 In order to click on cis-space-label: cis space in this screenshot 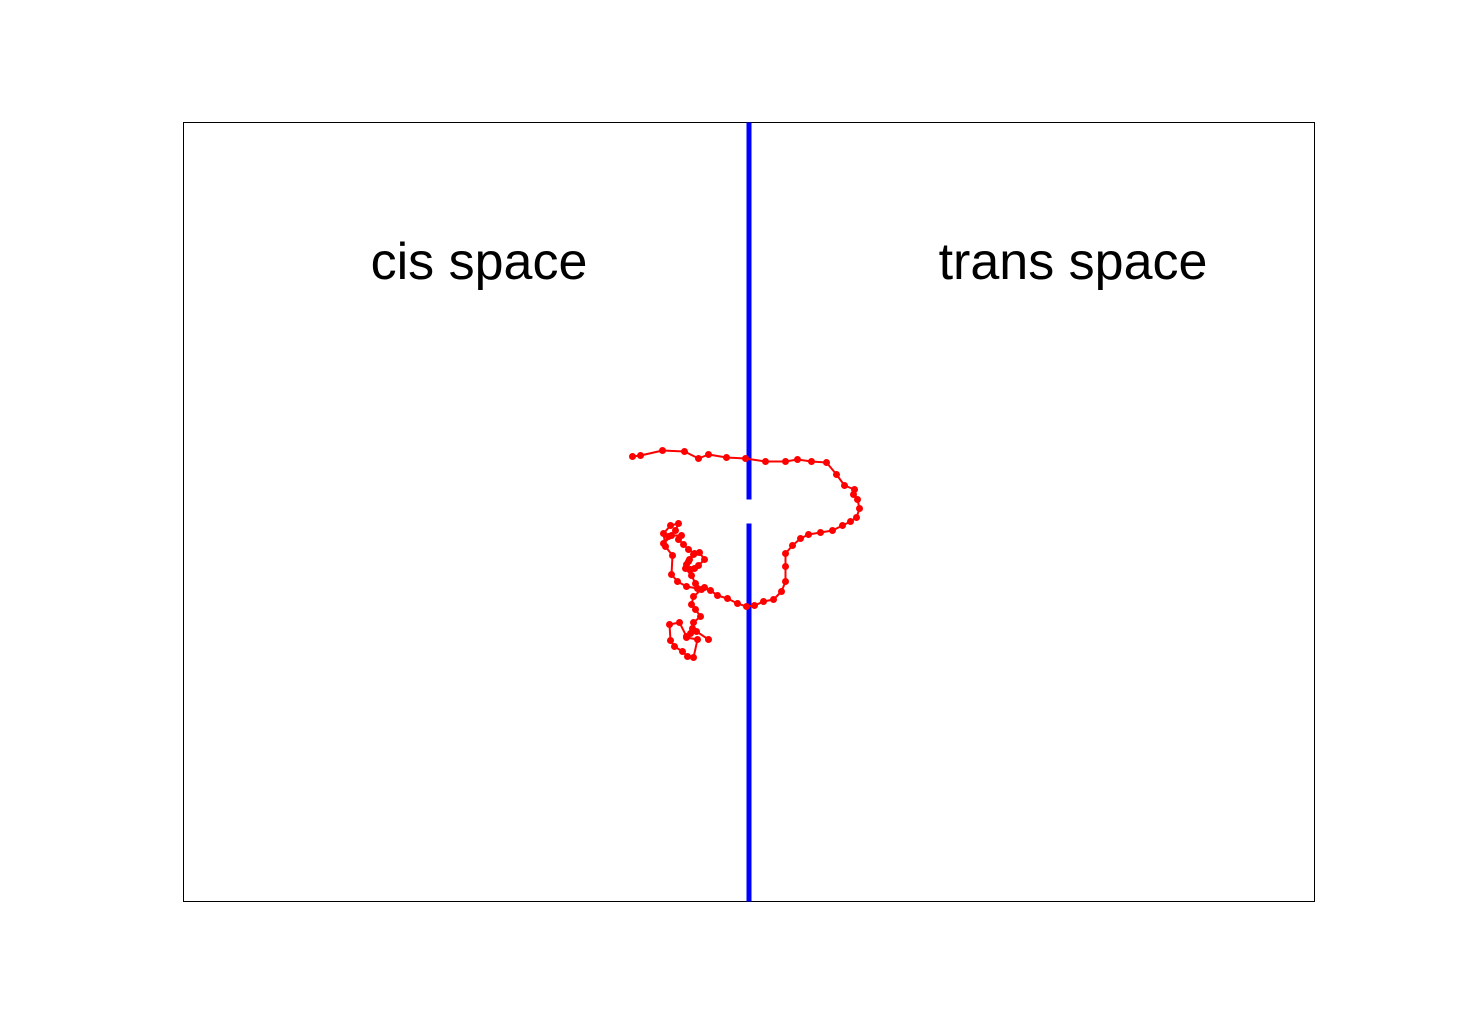, I will do `click(479, 262)`.